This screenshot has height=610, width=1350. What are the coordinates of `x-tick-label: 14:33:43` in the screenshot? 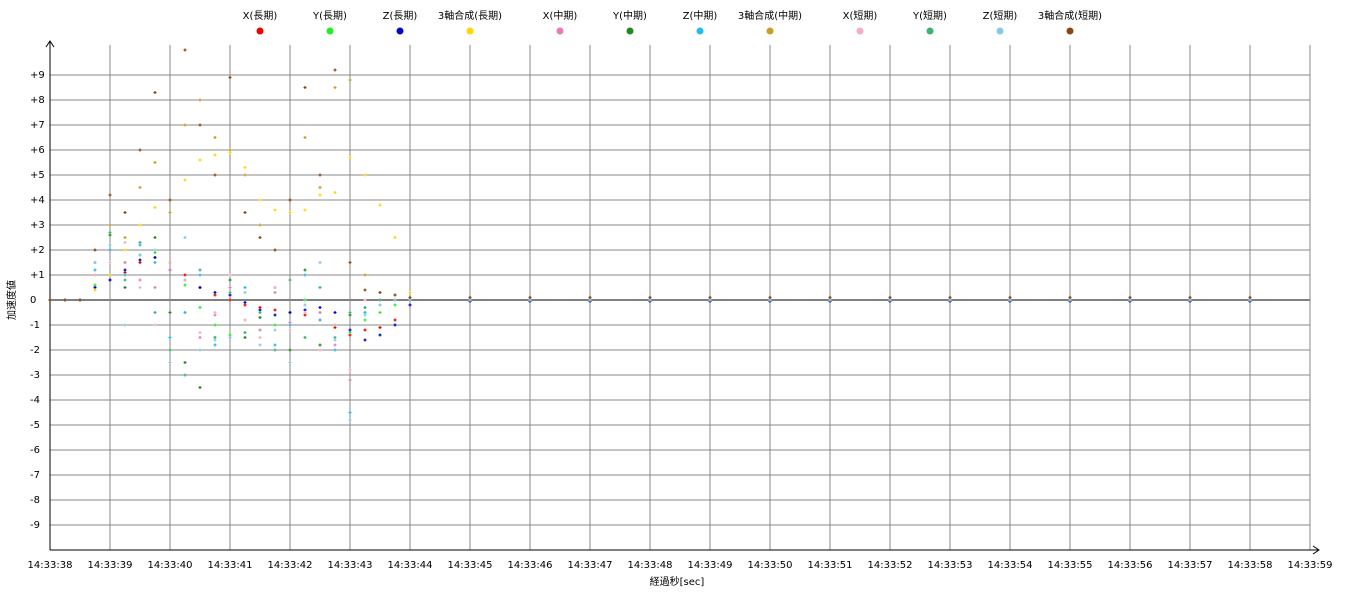 It's located at (350, 565).